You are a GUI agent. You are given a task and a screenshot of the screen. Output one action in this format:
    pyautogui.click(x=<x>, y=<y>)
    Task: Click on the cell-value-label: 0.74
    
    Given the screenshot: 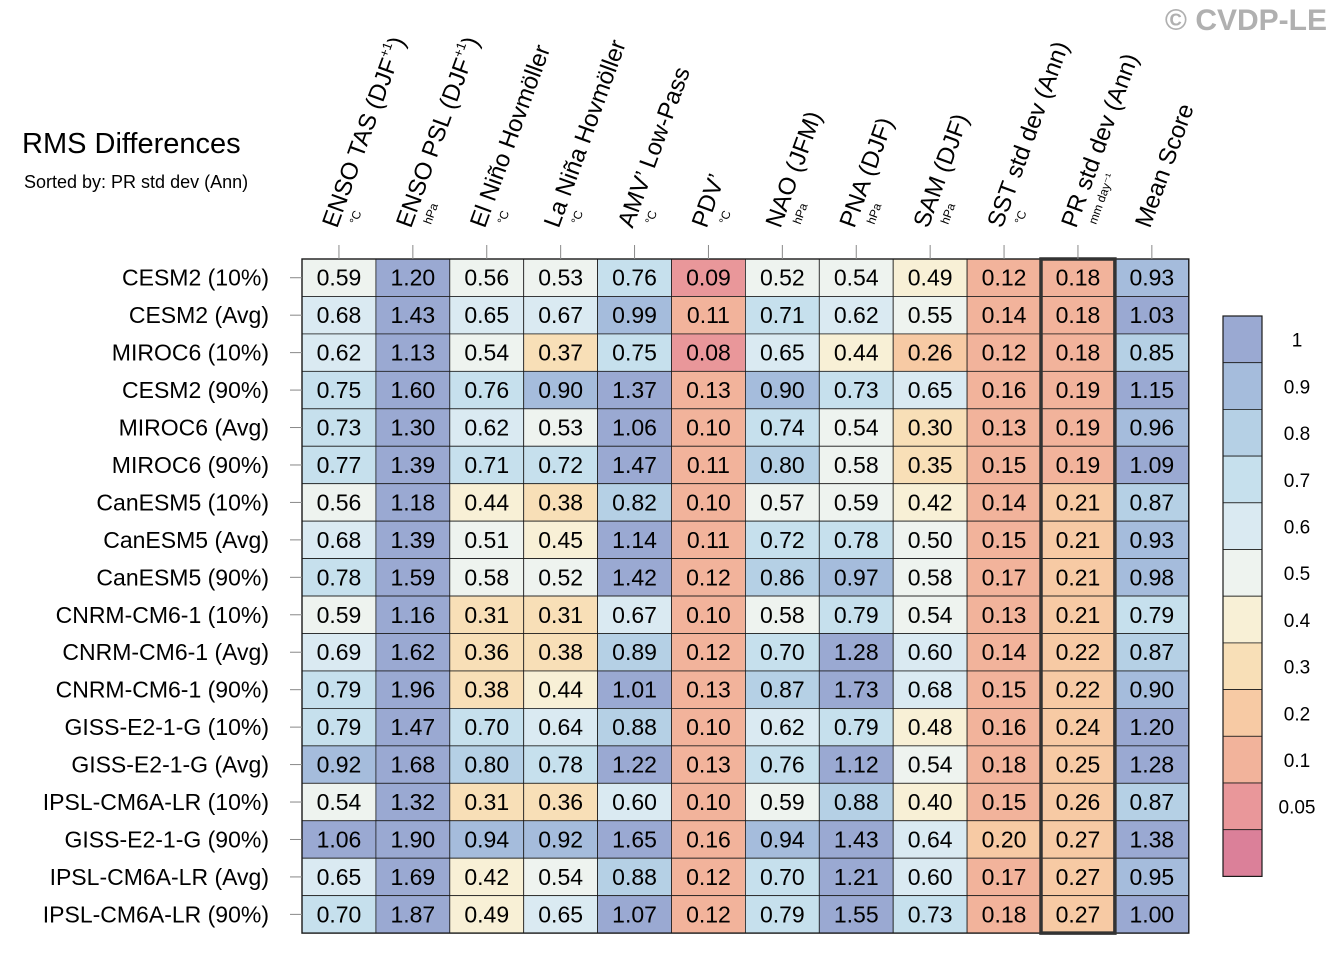 What is the action you would take?
    pyautogui.click(x=782, y=428)
    